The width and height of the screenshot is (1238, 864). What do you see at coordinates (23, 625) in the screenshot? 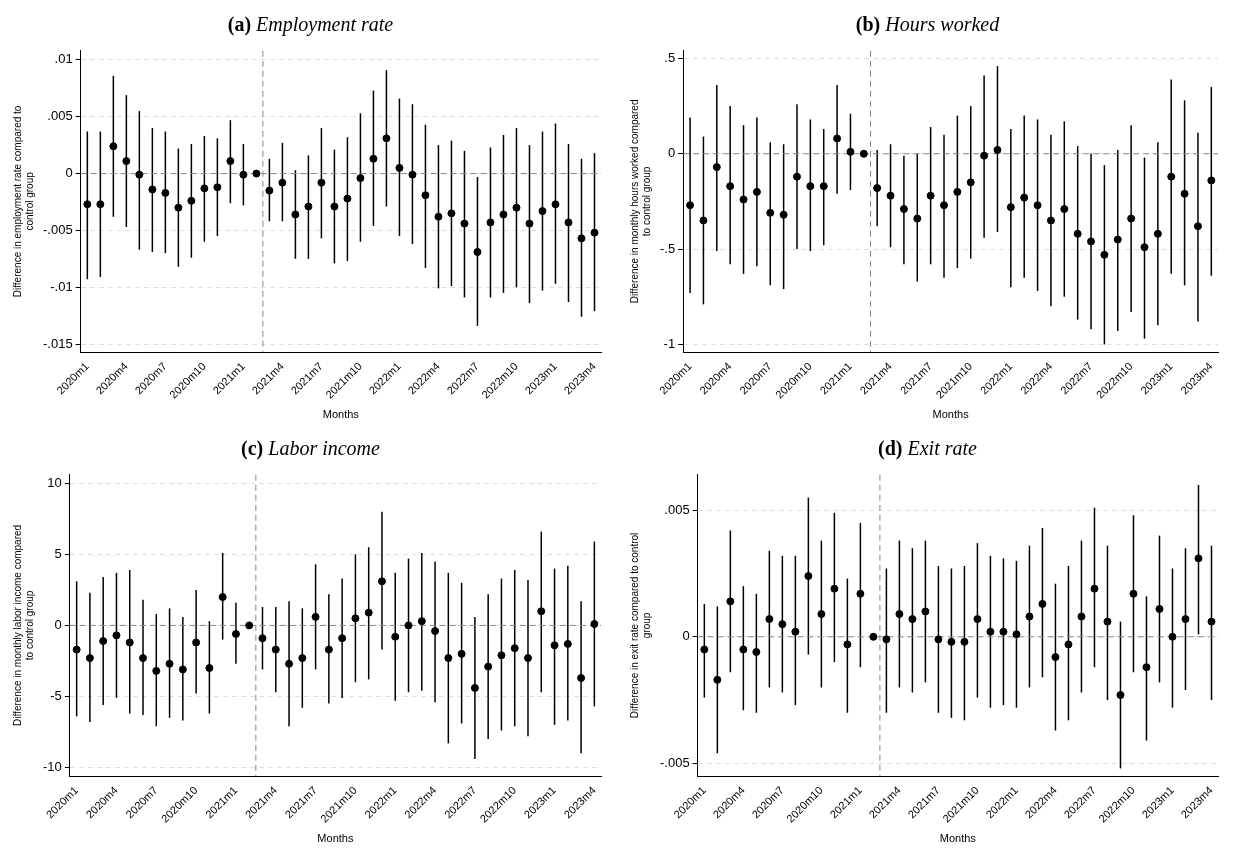
I see `y-axis-title: Difference in monthly labor income compared to control group` at bounding box center [23, 625].